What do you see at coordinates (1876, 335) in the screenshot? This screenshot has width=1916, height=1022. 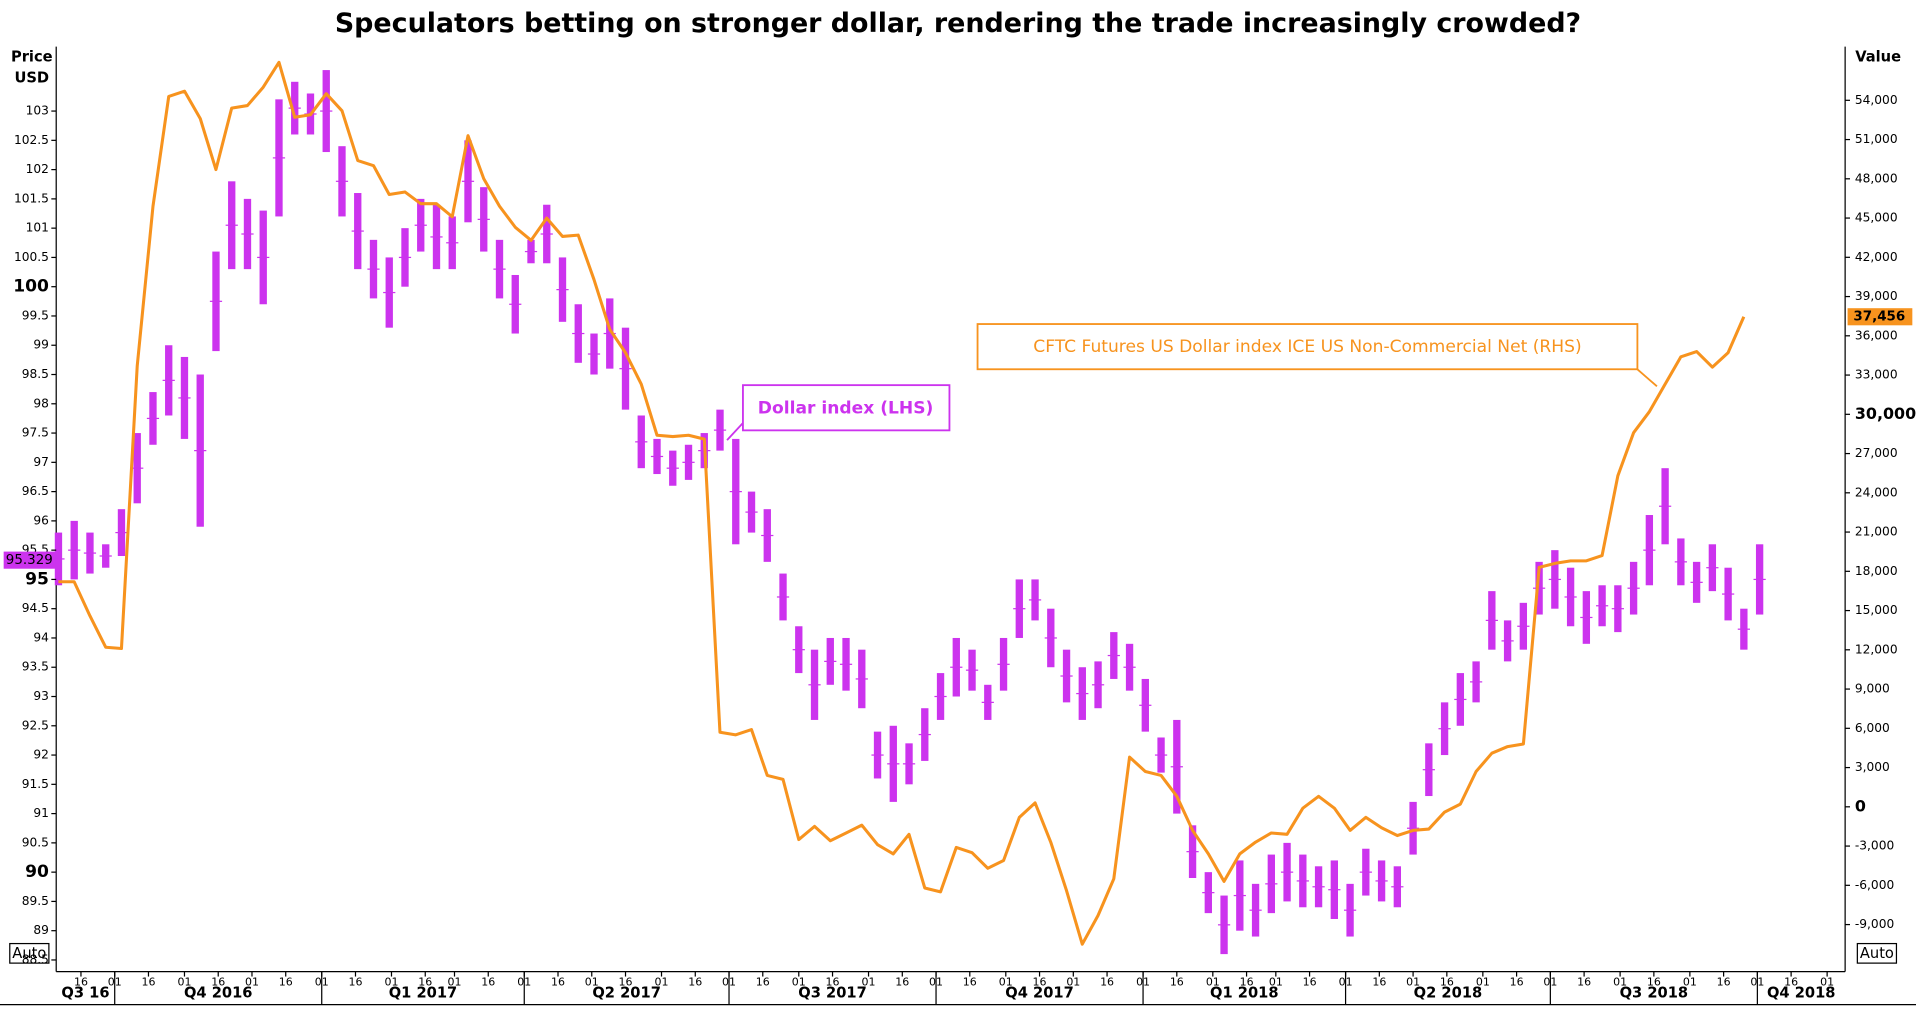 I see `y2-tick-label: 36,000` at bounding box center [1876, 335].